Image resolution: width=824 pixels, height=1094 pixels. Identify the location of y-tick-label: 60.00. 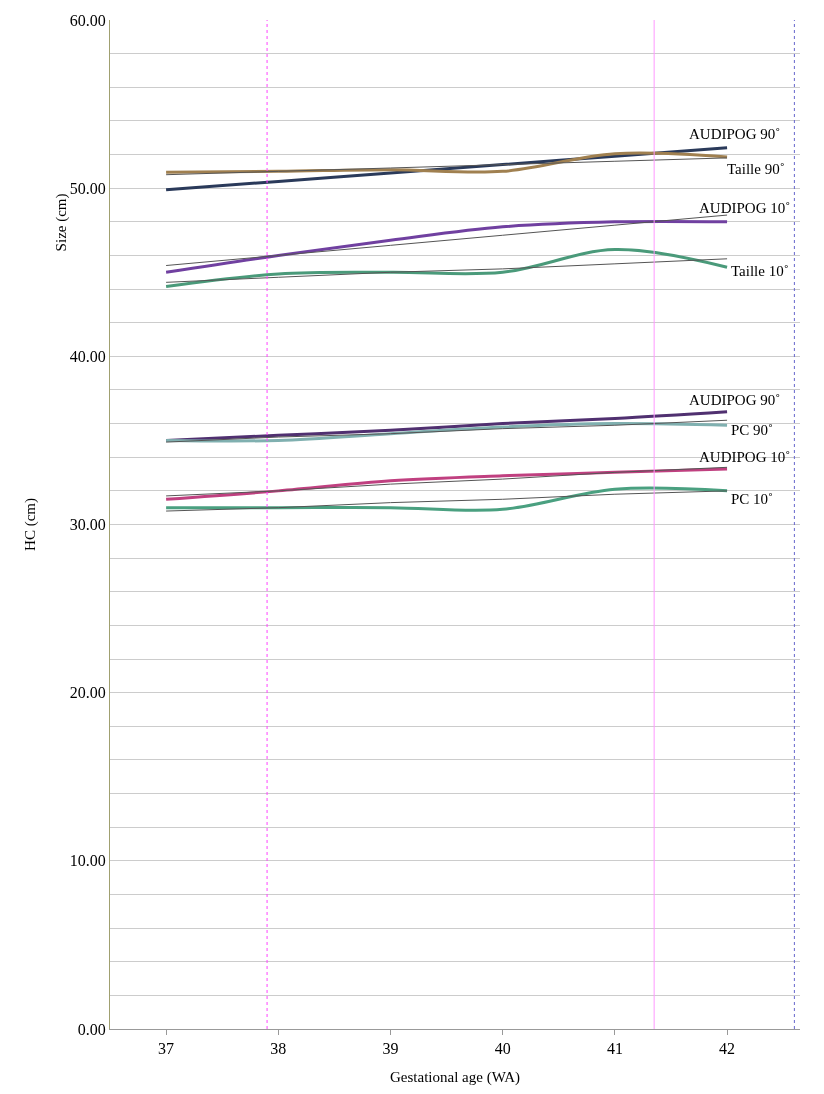
(87, 20).